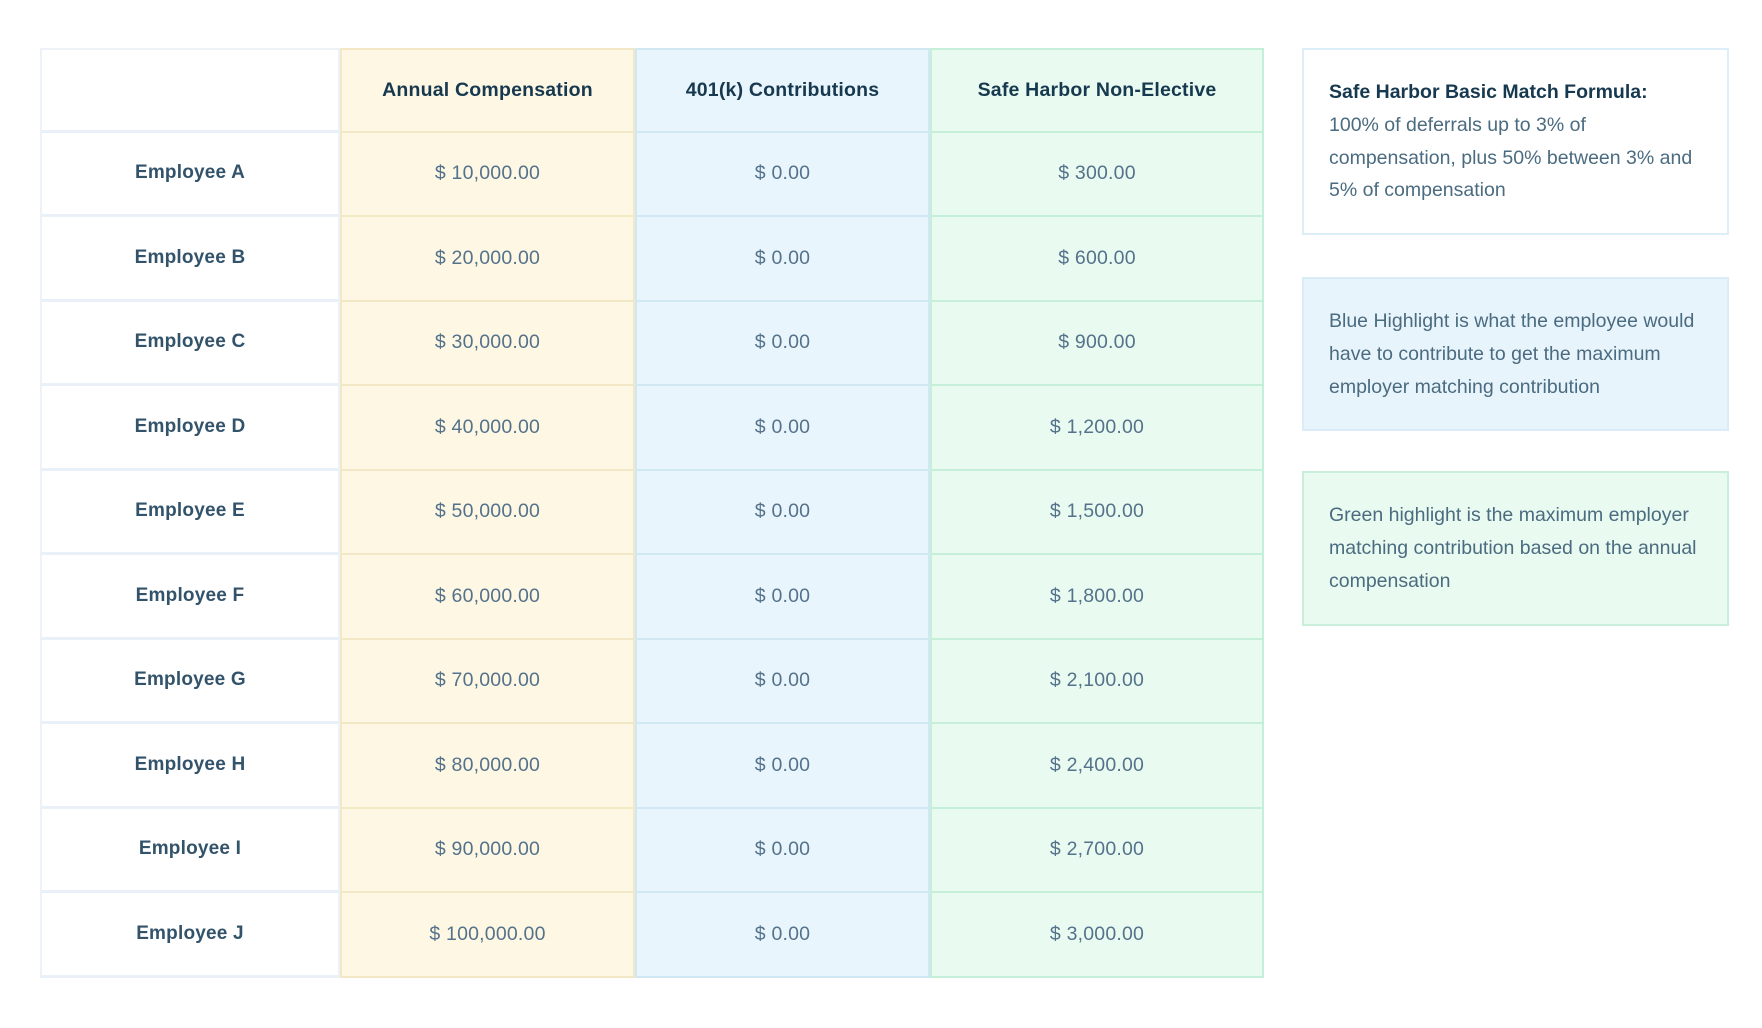 Image resolution: width=1762 pixels, height=1028 pixels. What do you see at coordinates (190, 343) in the screenshot?
I see `employee-label: Employee C` at bounding box center [190, 343].